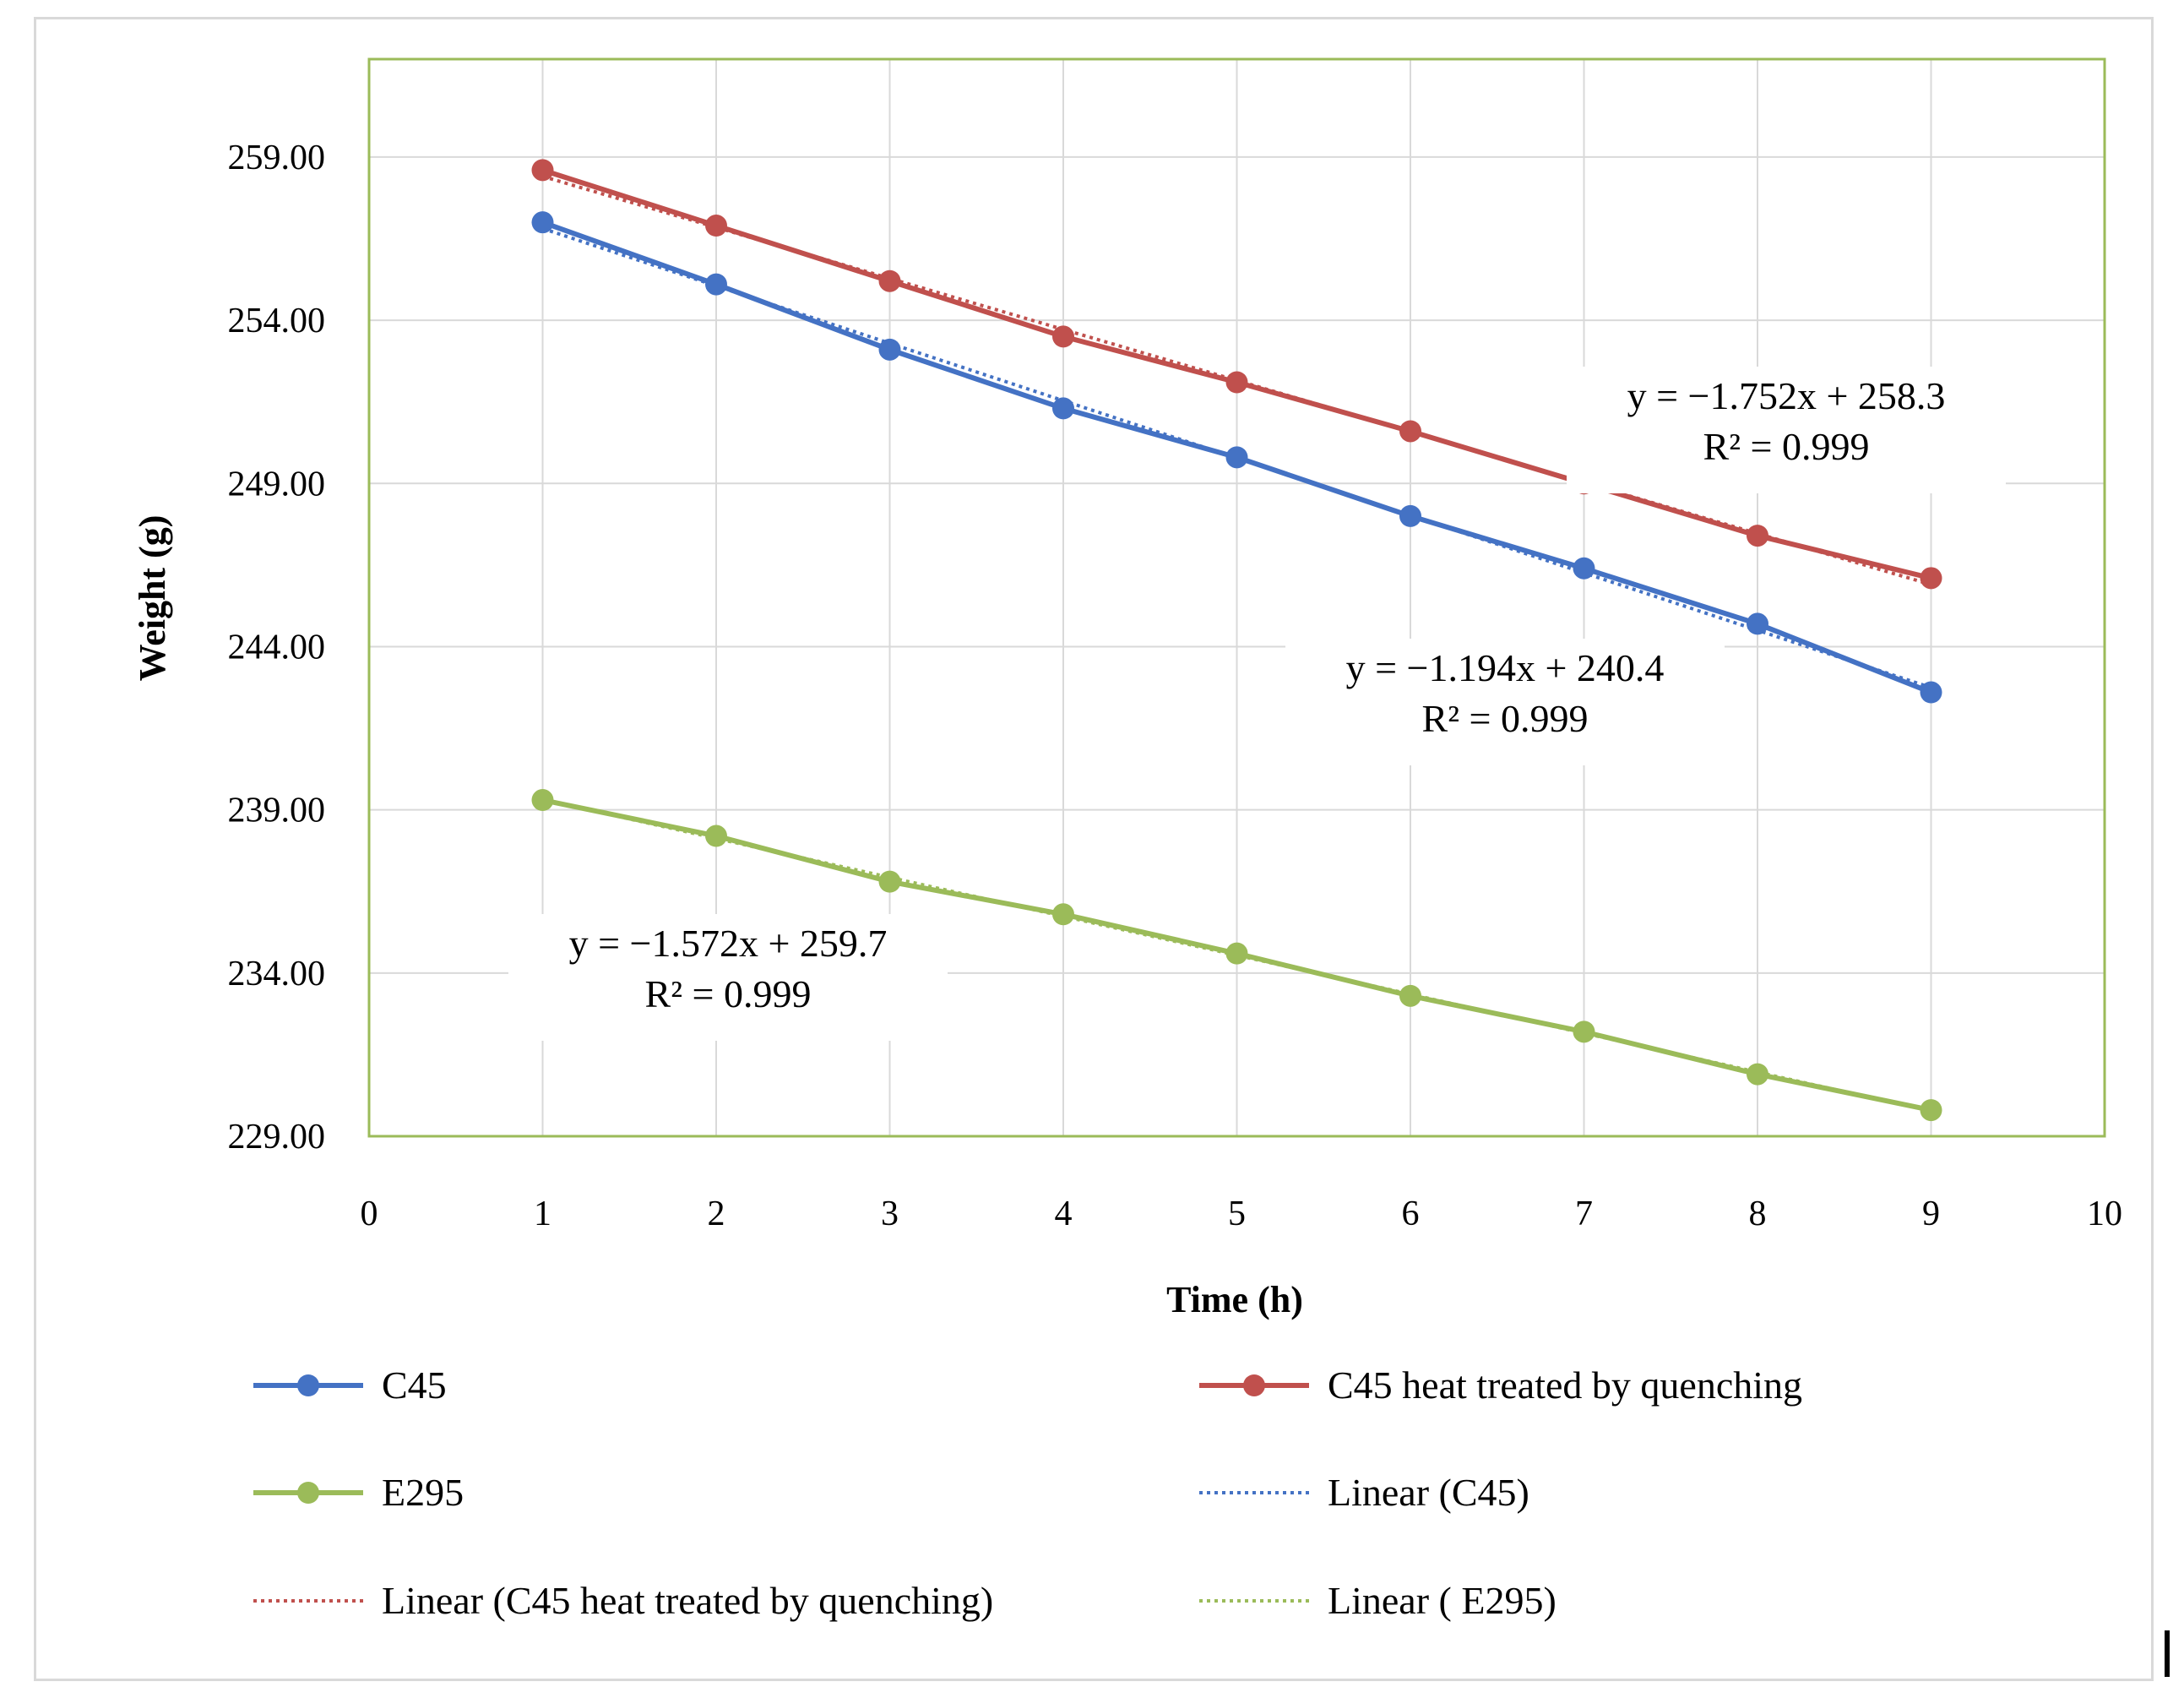  I want to click on x-tick-label: 1, so click(543, 1214).